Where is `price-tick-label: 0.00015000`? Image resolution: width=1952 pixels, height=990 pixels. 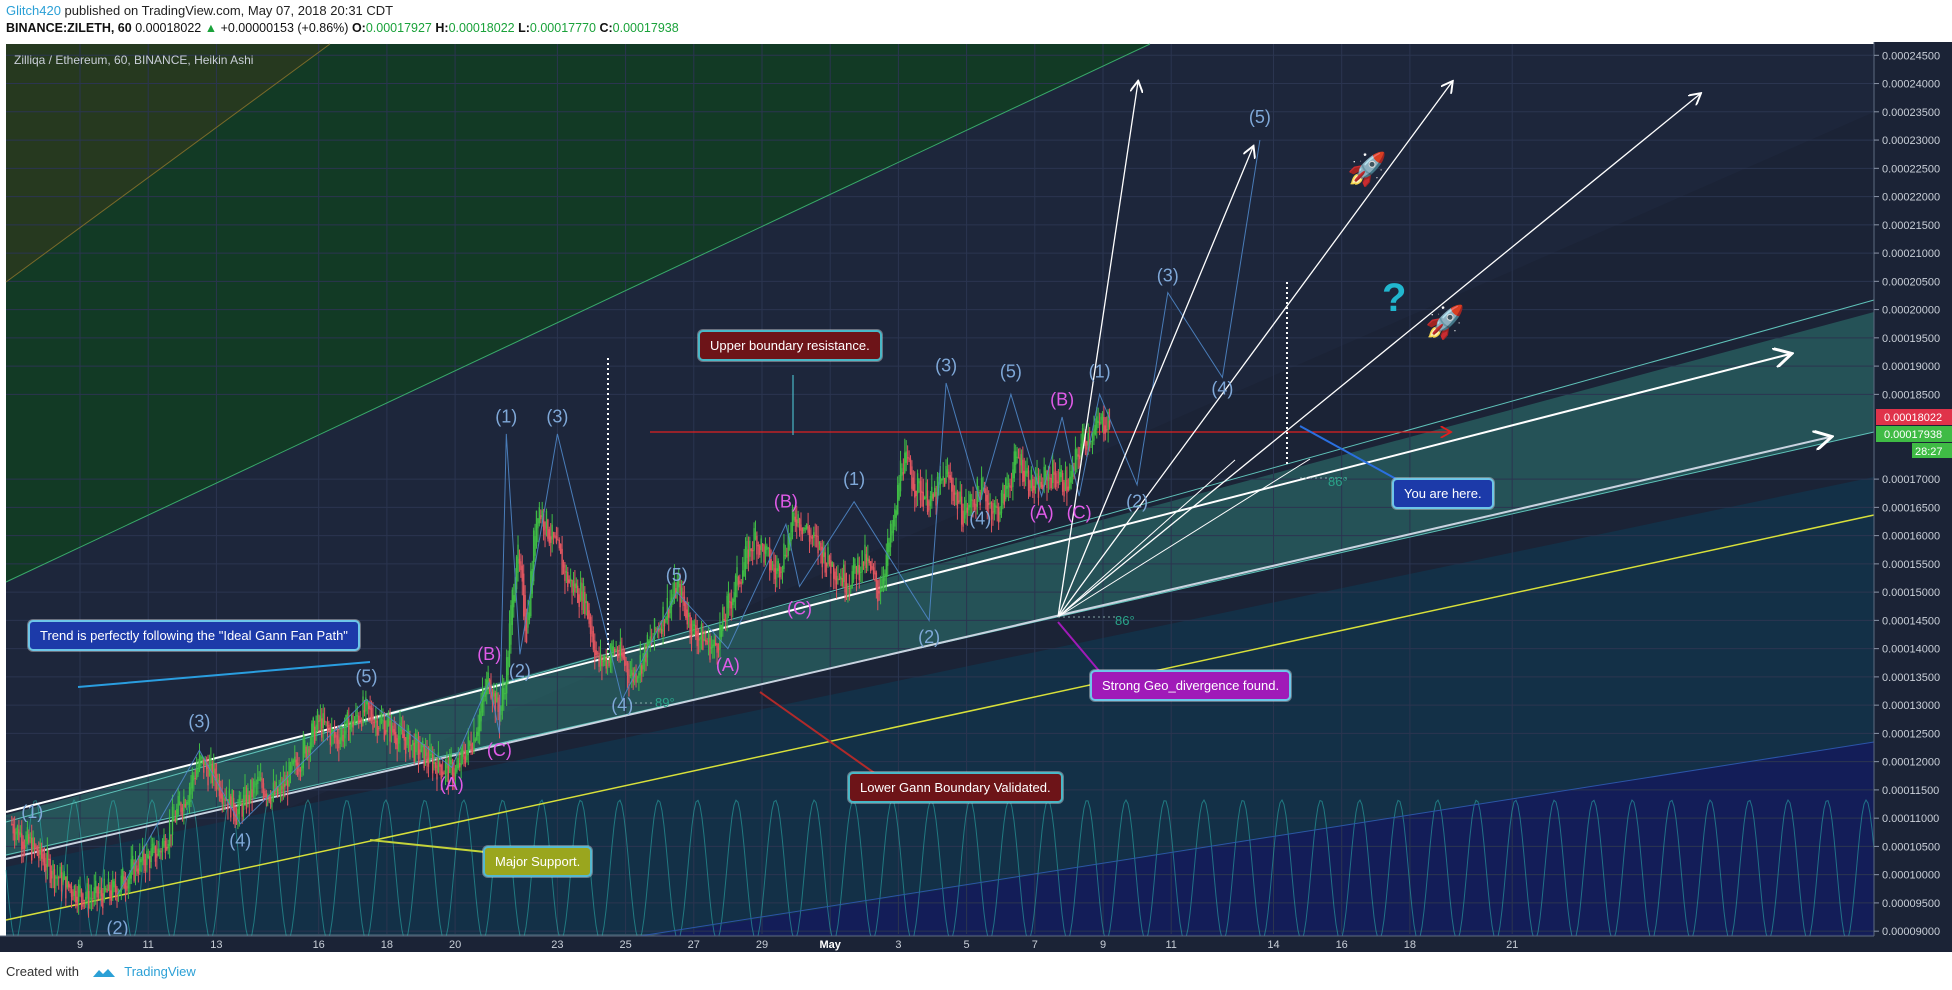 price-tick-label: 0.00015000 is located at coordinates (1911, 593).